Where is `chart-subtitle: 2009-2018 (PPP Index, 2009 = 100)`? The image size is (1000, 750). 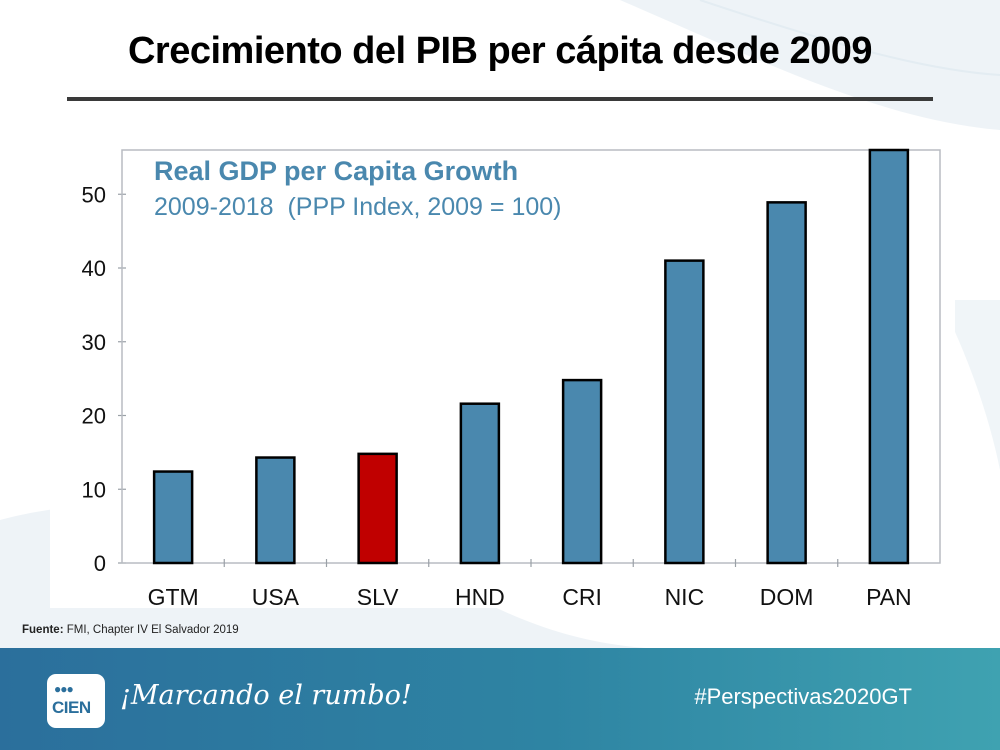
chart-subtitle: 2009-2018 (PPP Index, 2009 = 100) is located at coordinates (357, 207).